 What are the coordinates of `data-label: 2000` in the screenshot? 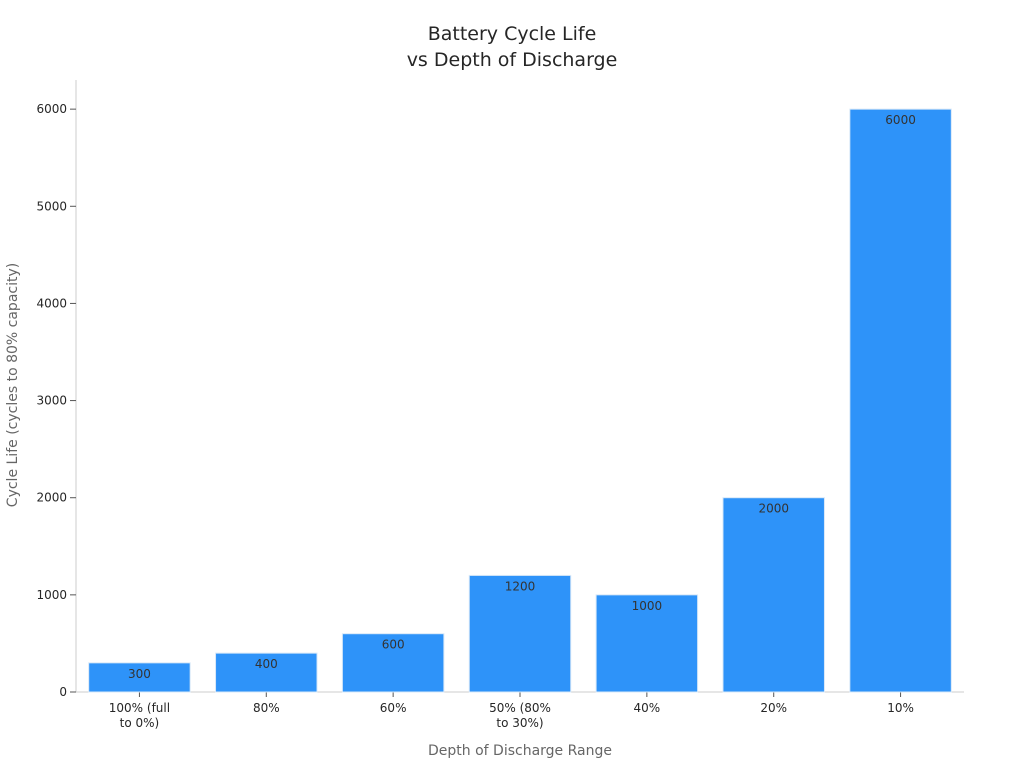 It's located at (773, 509).